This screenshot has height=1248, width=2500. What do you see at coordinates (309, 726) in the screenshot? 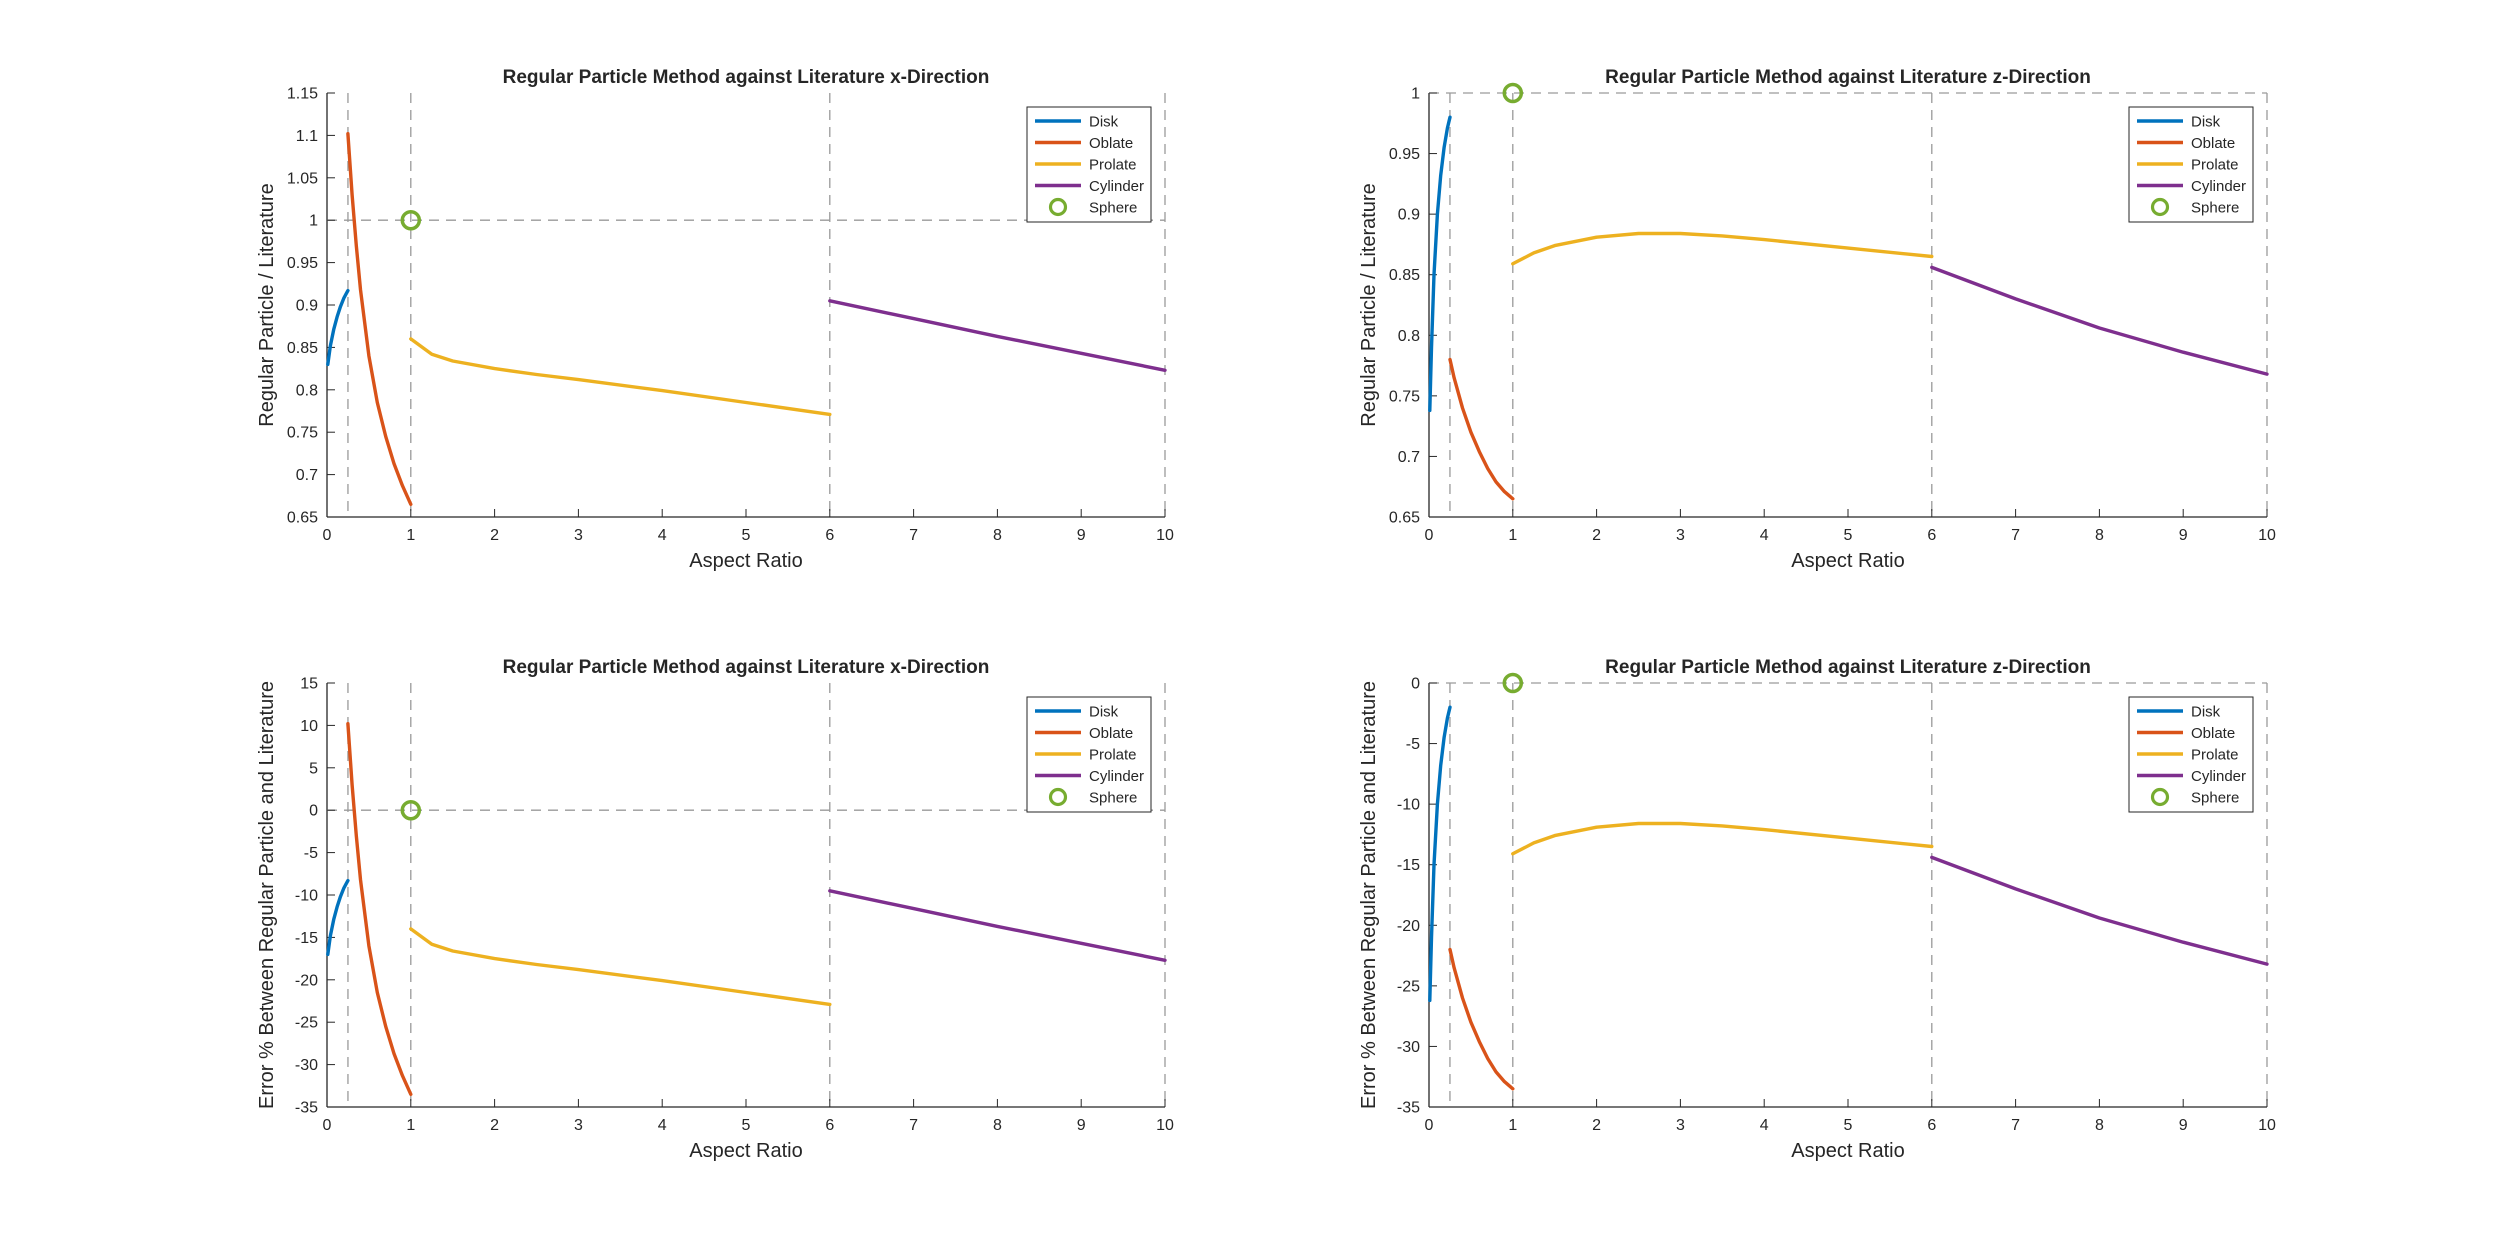
I see `y-tick-label: 10` at bounding box center [309, 726].